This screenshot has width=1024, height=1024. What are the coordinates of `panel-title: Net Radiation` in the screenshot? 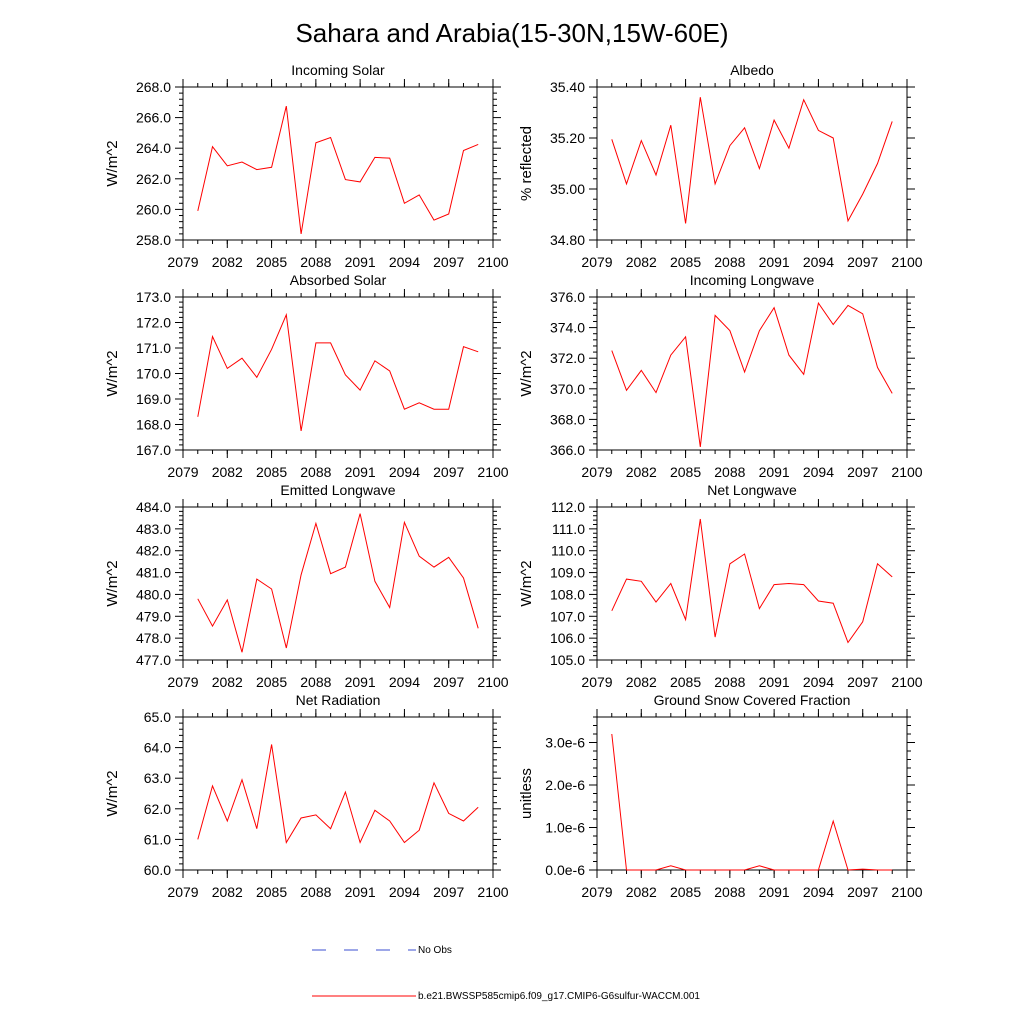 It's located at (338, 700).